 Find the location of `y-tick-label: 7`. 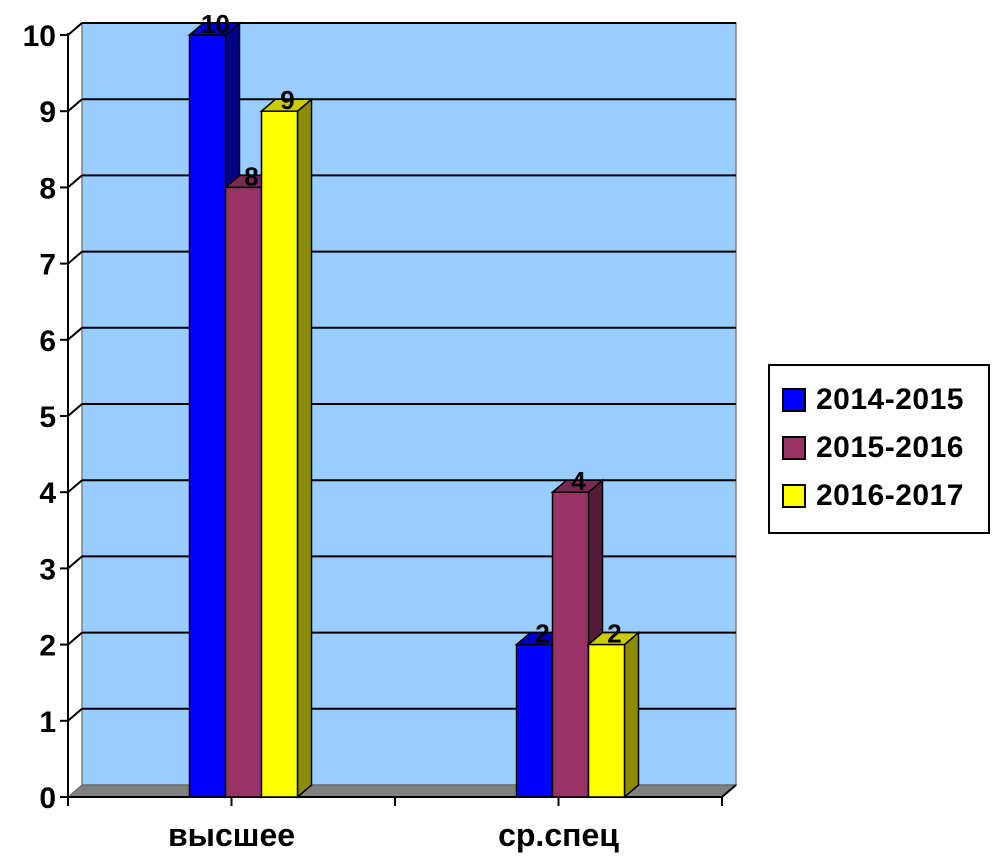

y-tick-label: 7 is located at coordinates (47, 265).